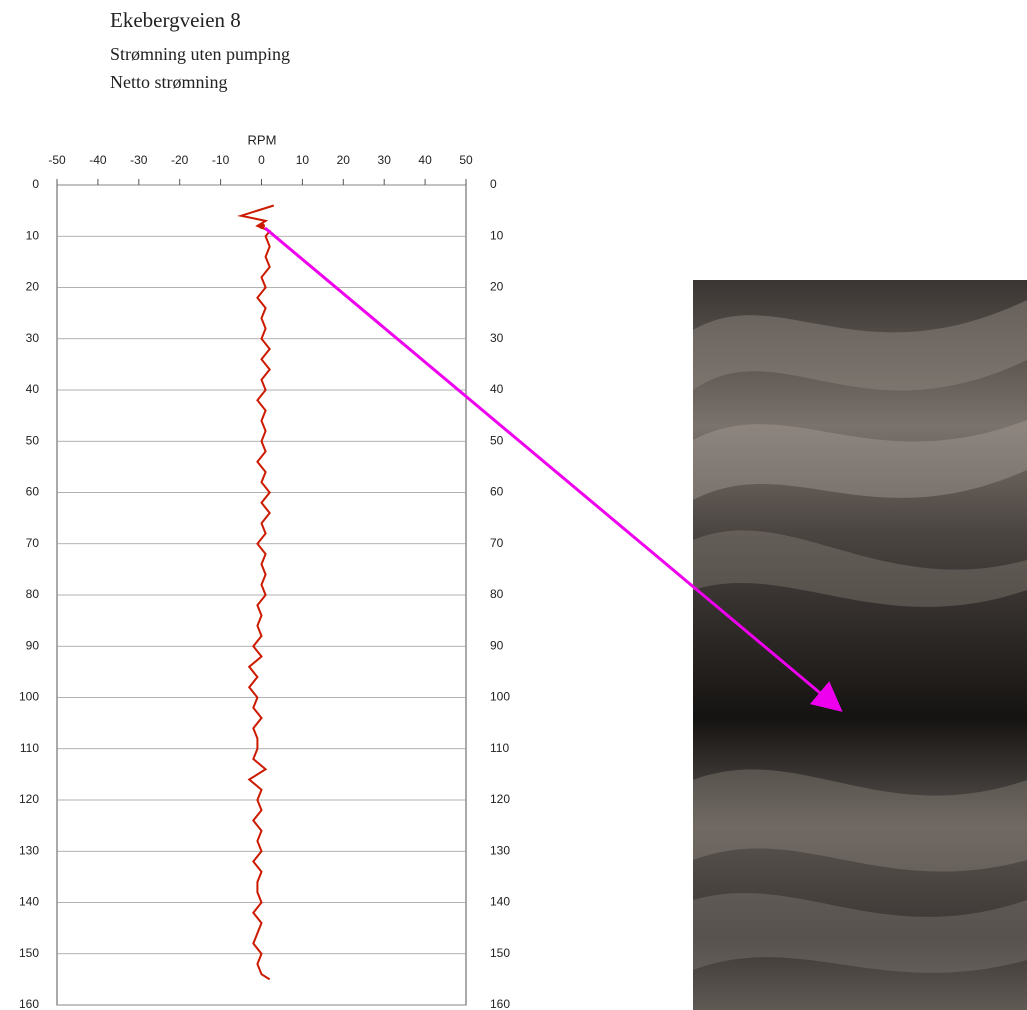 Image resolution: width=1027 pixels, height=1010 pixels. I want to click on x-tick-label: -10, so click(221, 160).